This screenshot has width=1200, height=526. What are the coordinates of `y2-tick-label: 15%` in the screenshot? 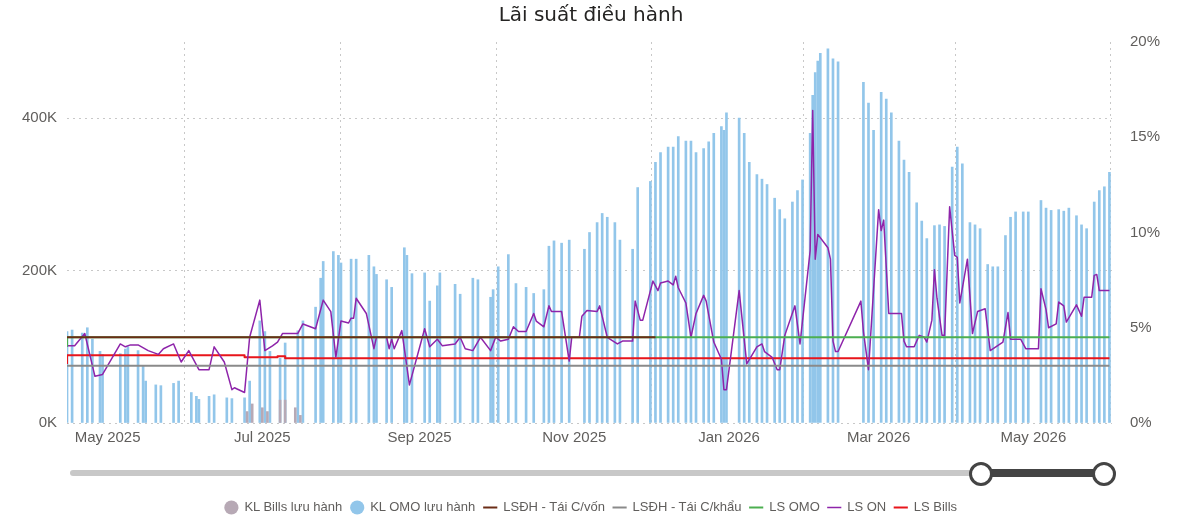 It's located at (1145, 136).